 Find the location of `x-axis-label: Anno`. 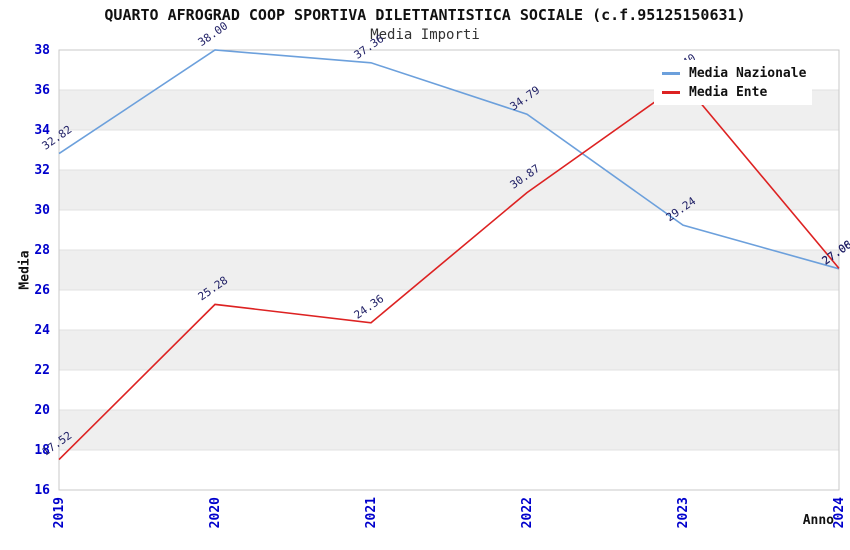

x-axis-label: Anno is located at coordinates (818, 520).